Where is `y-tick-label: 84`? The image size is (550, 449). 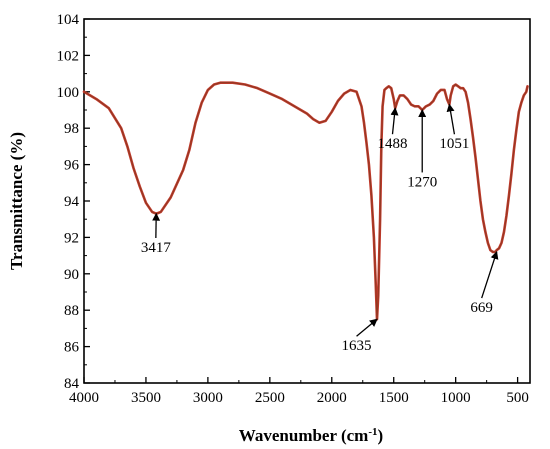
y-tick-label: 84 is located at coordinates (72, 384).